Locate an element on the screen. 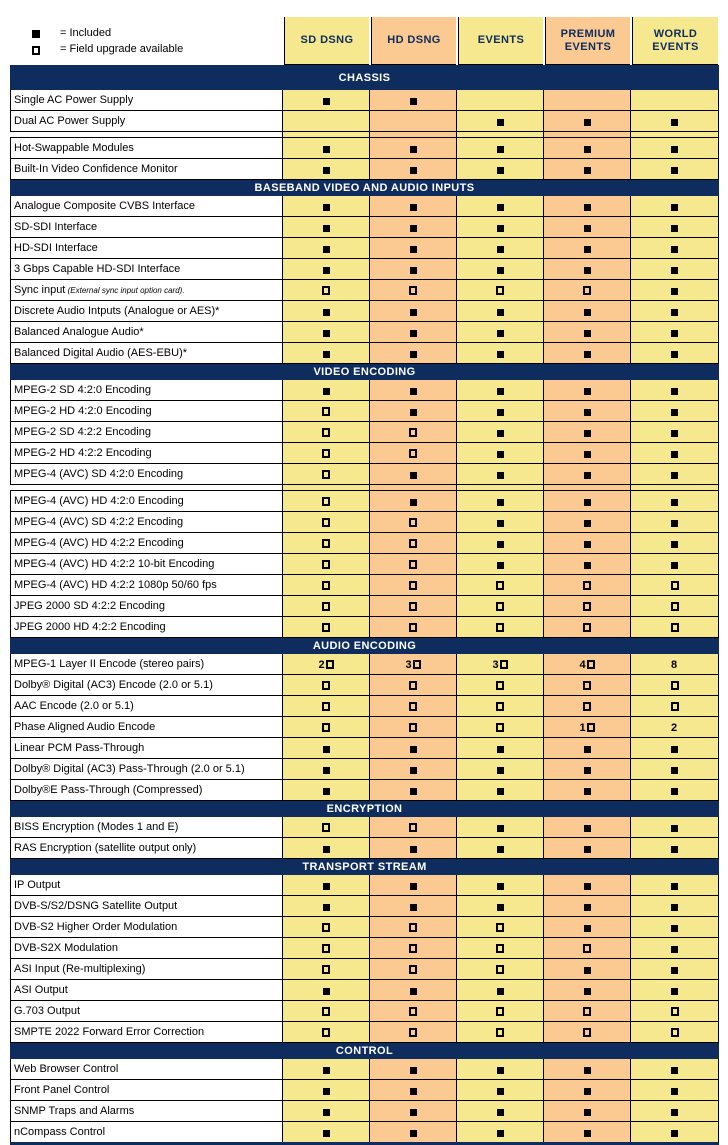 The width and height of the screenshot is (728, 1145). column-header-hd-dsng: HD DSNG is located at coordinates (413, 41).